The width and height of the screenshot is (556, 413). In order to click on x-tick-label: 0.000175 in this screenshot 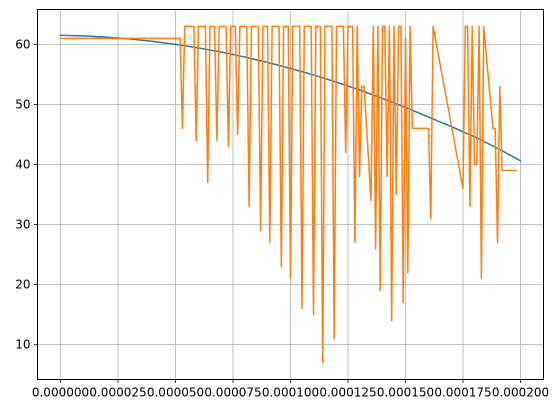, I will do `click(462, 393)`.